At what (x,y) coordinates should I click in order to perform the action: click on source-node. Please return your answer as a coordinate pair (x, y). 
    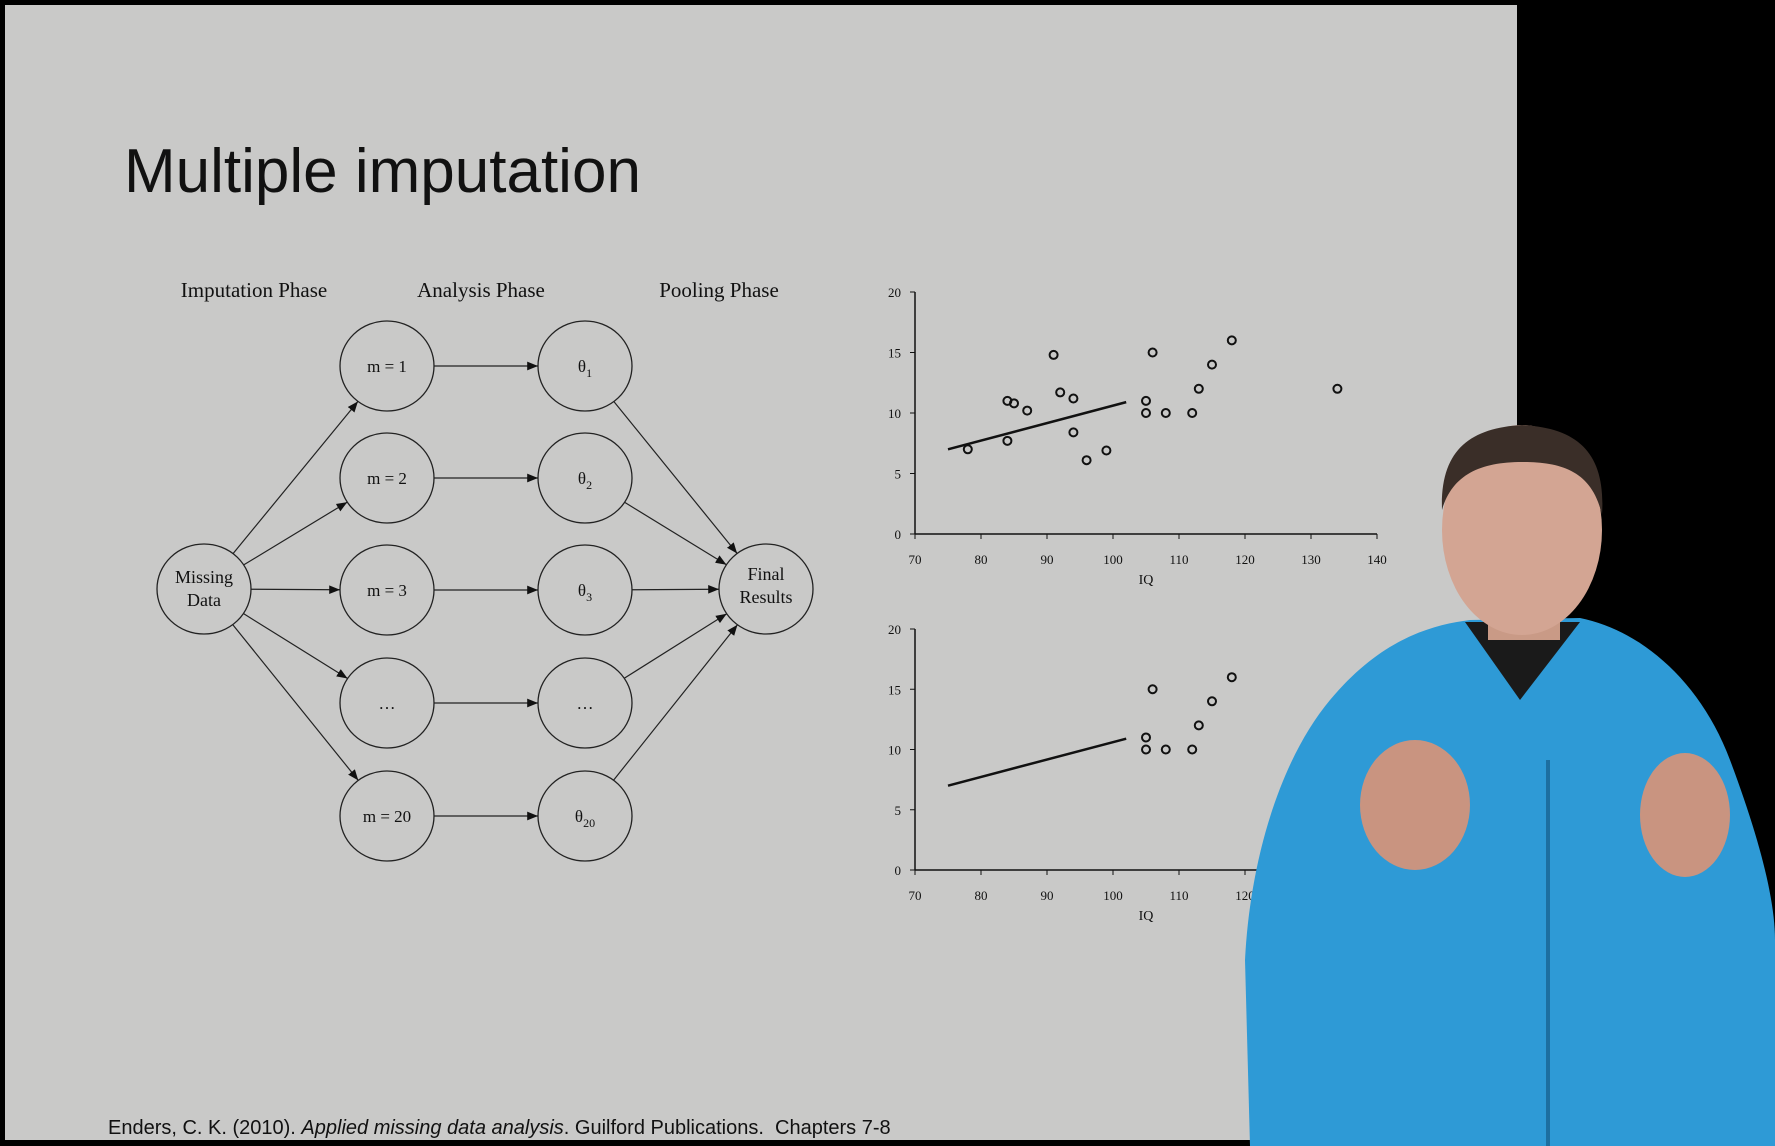
    Looking at the image, I should click on (204, 589).